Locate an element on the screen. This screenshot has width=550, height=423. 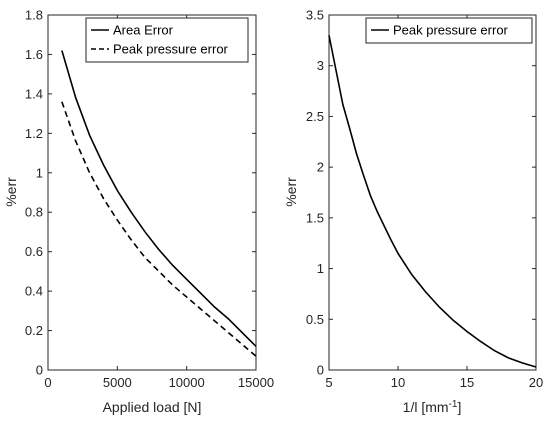
right-x-axis-label: 1/l [mm-1] is located at coordinates (432, 407).